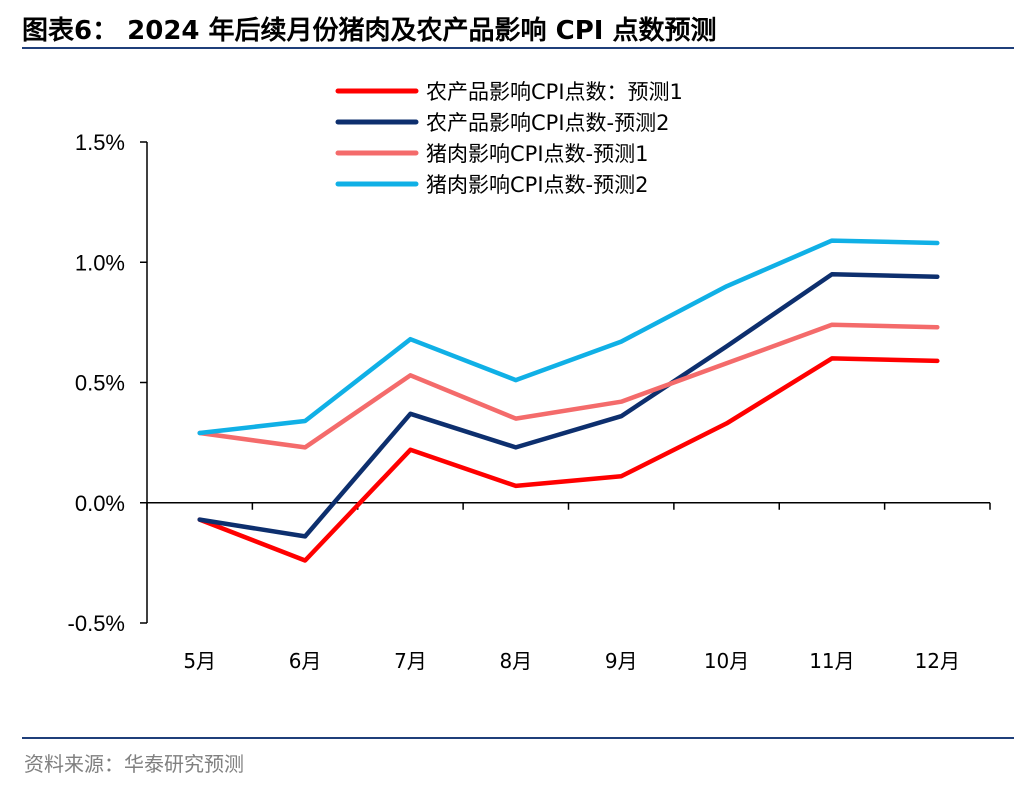 The image size is (1036, 792). Describe the element at coordinates (547, 123) in the screenshot. I see `legend-label-2: 农产品影响CPI点数-预测2` at that location.